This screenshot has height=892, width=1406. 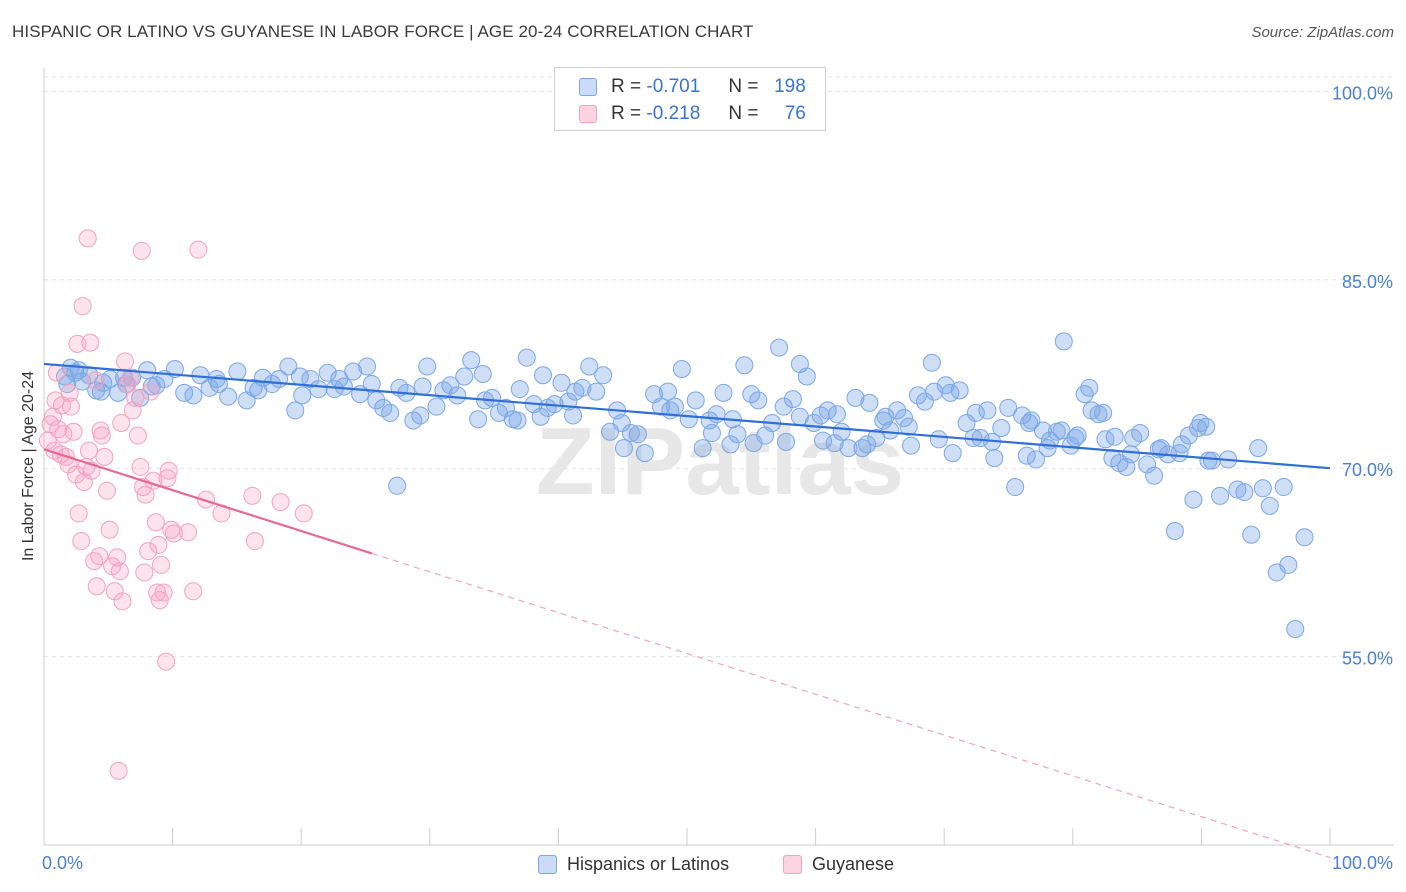 What do you see at coordinates (1367, 659) in the screenshot?
I see `y-tick-label: 55.0%` at bounding box center [1367, 659].